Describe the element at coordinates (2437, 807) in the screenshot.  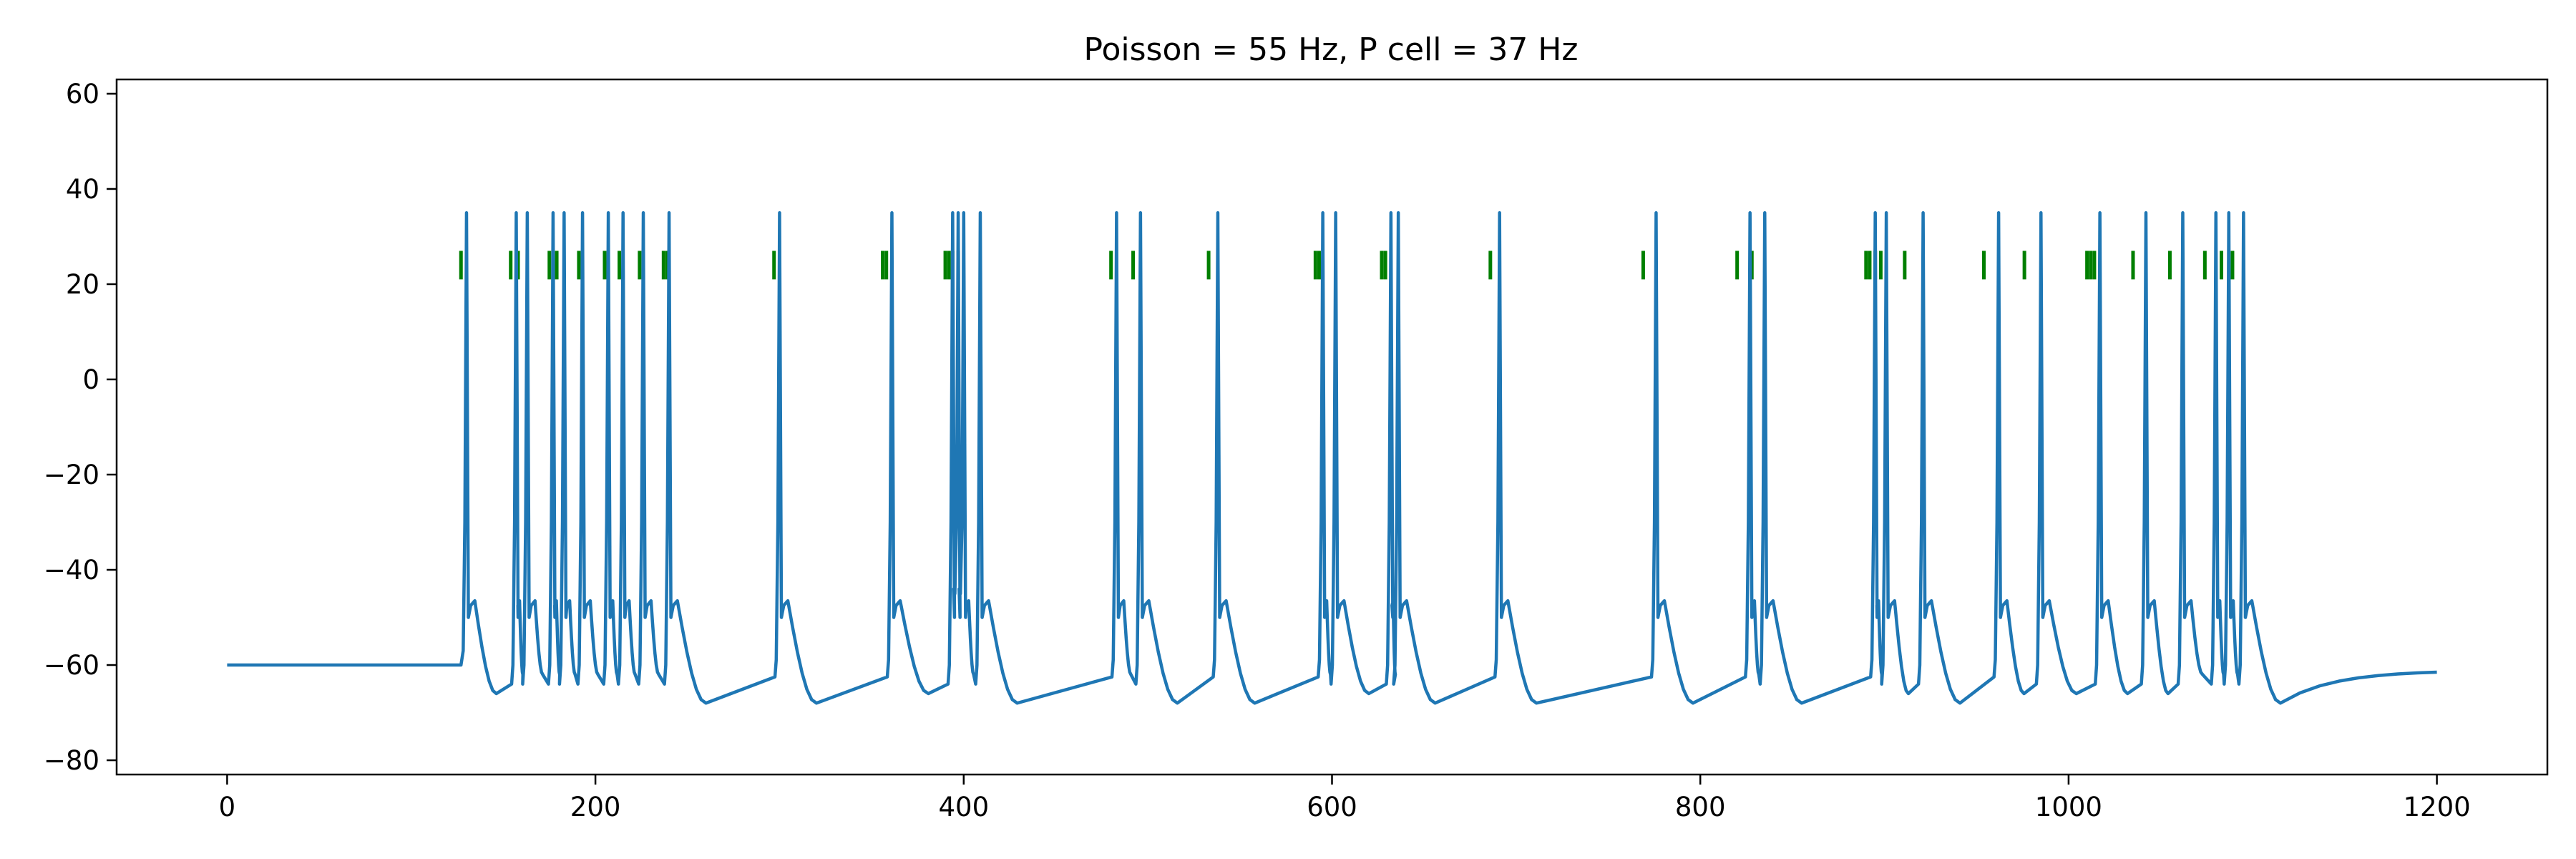
I see `x-tick-label: 1200` at that location.